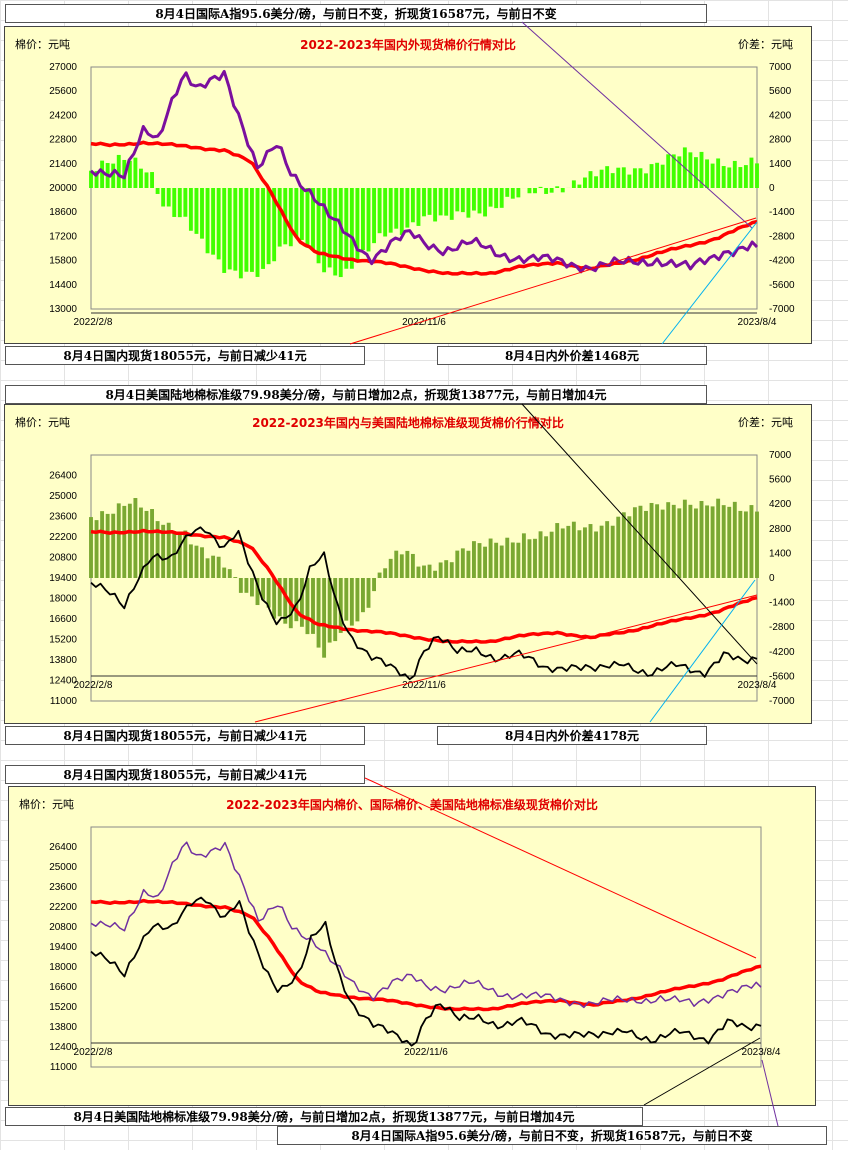  I want to click on y-tick-label: 11000, so click(64, 701).